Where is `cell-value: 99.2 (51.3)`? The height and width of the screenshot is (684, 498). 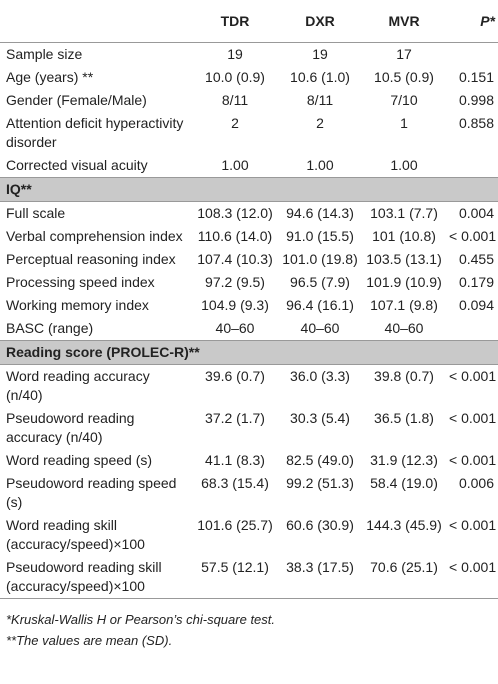
cell-value: 99.2 (51.3) is located at coordinates (320, 483).